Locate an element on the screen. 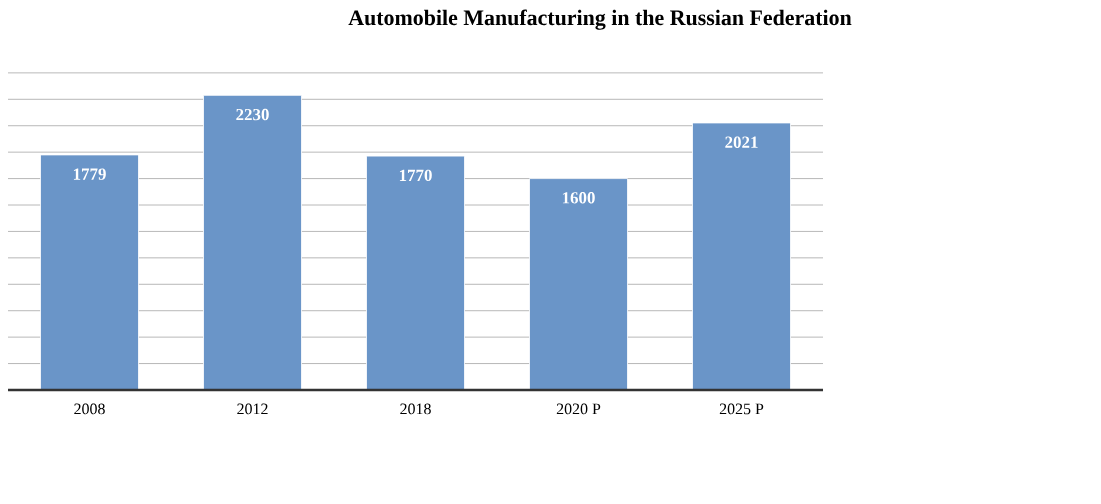  x-tick-label: 2020 P is located at coordinates (578, 409).